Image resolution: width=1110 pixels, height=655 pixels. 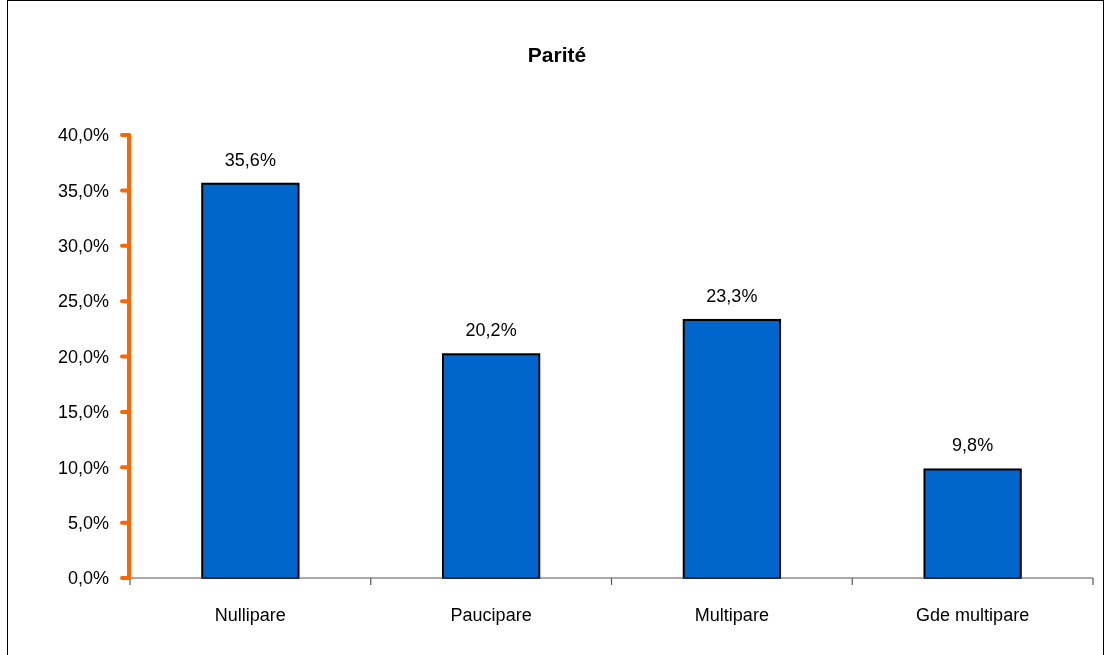 I want to click on y-tick-label: 5,0%, so click(x=88, y=522).